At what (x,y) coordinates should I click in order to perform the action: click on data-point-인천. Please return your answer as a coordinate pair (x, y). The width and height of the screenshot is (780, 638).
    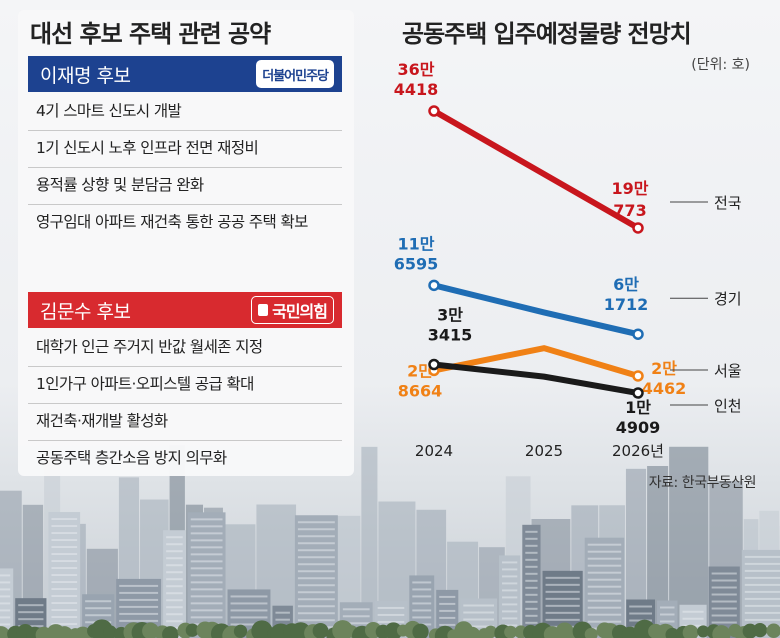
    Looking at the image, I should click on (434, 364).